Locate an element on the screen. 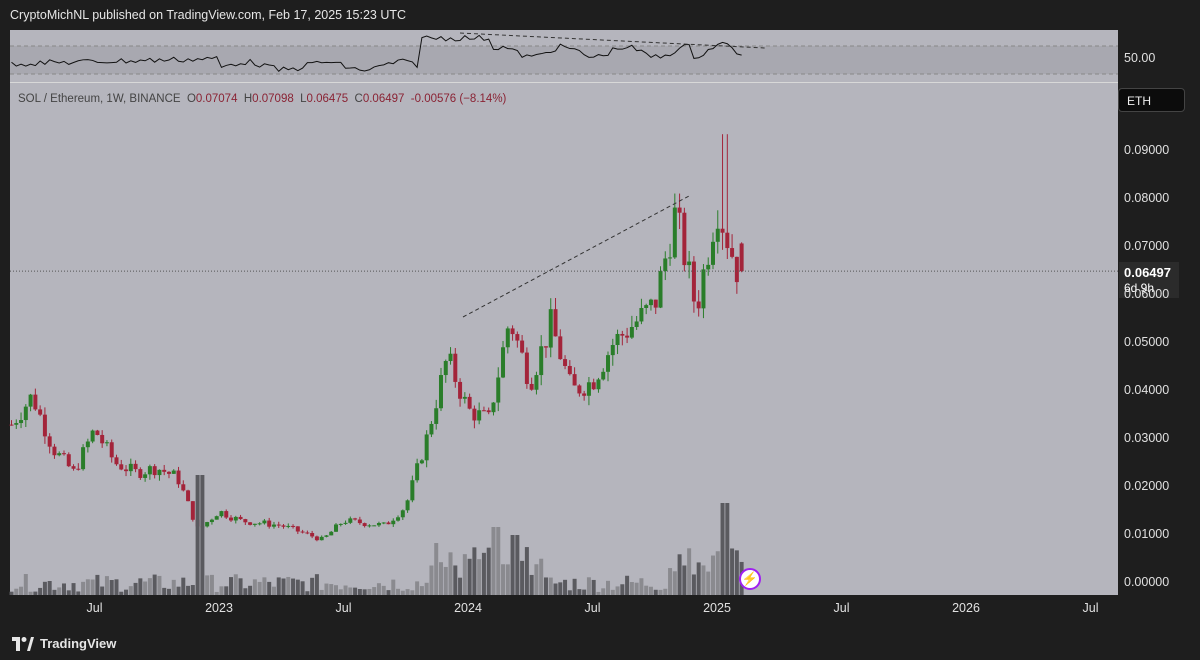 The width and height of the screenshot is (1200, 660). footer is located at coordinates (600, 642).